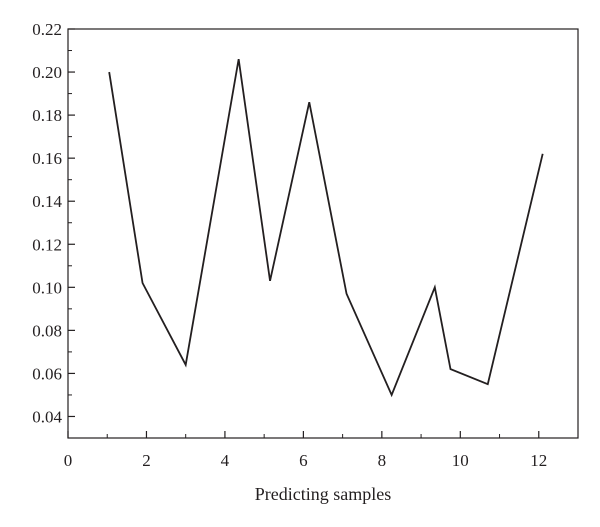 The height and width of the screenshot is (527, 600). Describe the element at coordinates (47, 158) in the screenshot. I see `y-tick-label: 0.16` at that location.